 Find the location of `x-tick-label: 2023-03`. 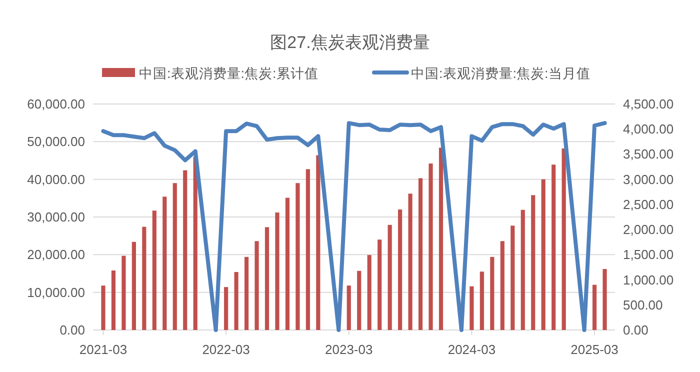

x-tick-label: 2023-03 is located at coordinates (349, 349).